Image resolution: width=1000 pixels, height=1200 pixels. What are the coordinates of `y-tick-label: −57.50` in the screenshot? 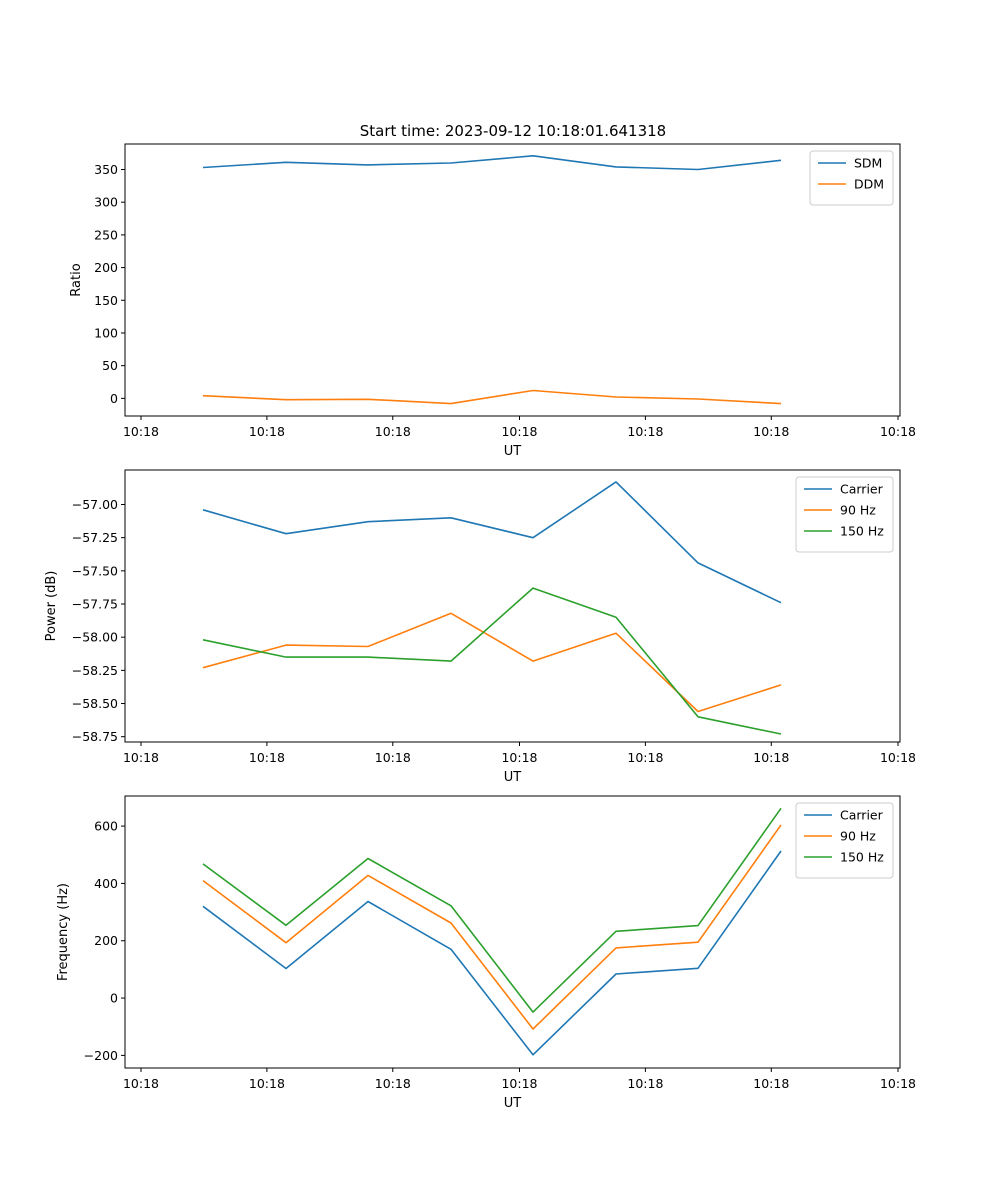 It's located at (95, 570).